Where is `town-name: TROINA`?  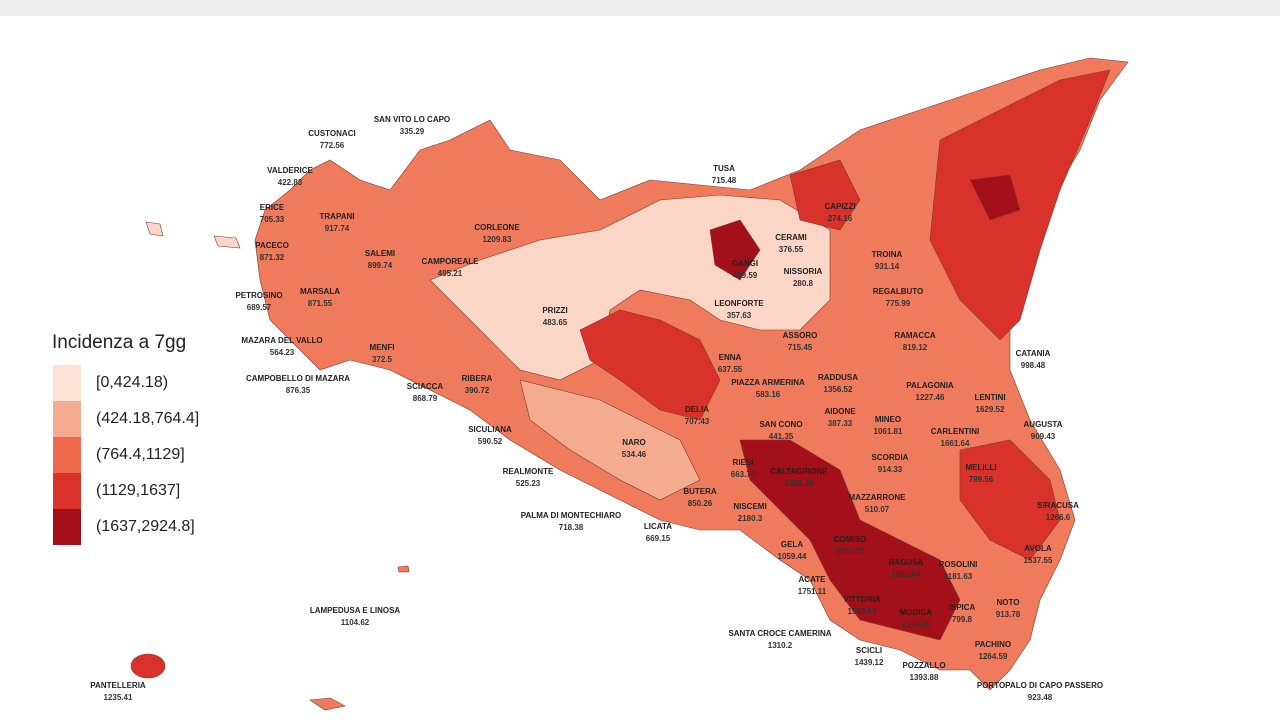
town-name: TROINA is located at coordinates (887, 254).